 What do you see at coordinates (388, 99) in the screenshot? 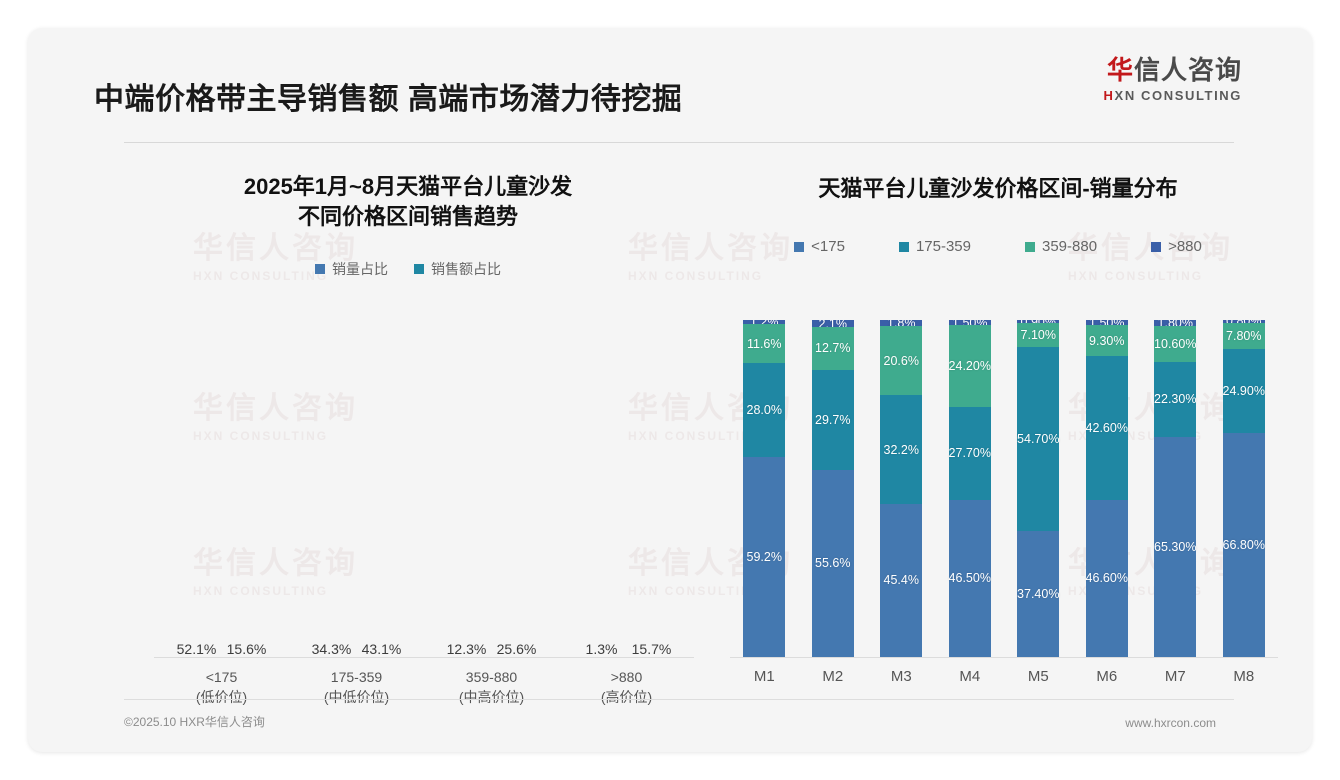
I see `page-title: 中端价格带主导销售额 高端市场潜力待挖掘` at bounding box center [388, 99].